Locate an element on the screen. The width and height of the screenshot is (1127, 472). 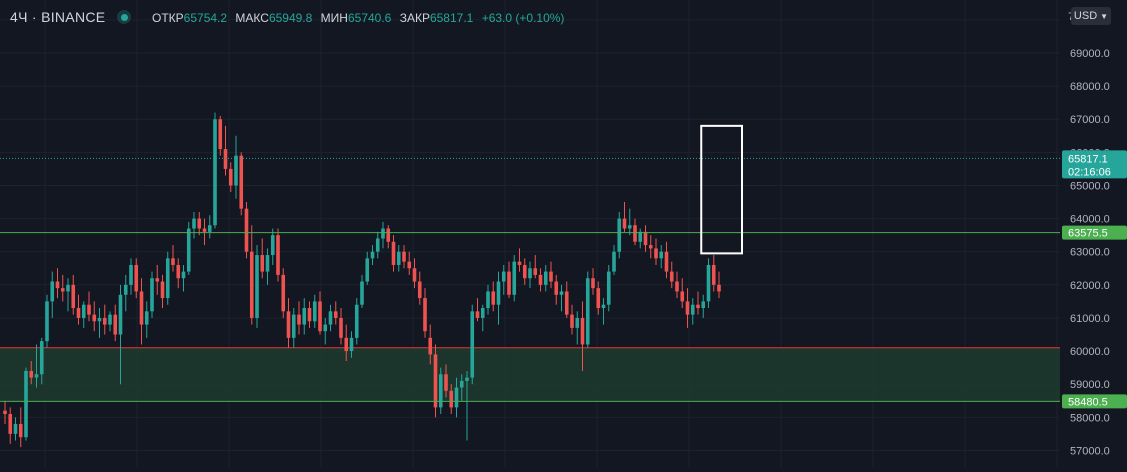
support-zone is located at coordinates (530, 374).